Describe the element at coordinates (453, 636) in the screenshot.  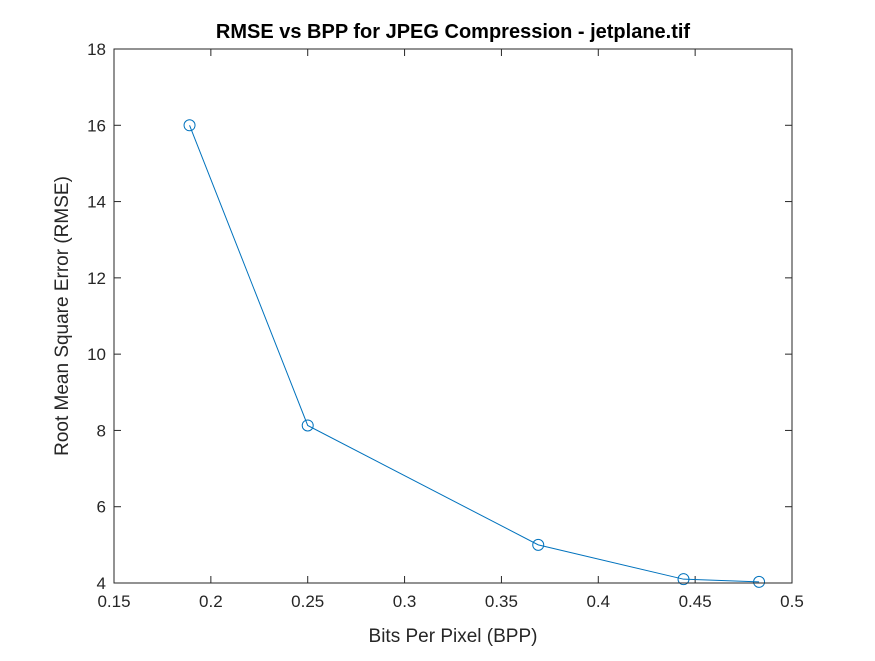
I see `x-axis-label: Bits Per Pixel (BPP)` at that location.